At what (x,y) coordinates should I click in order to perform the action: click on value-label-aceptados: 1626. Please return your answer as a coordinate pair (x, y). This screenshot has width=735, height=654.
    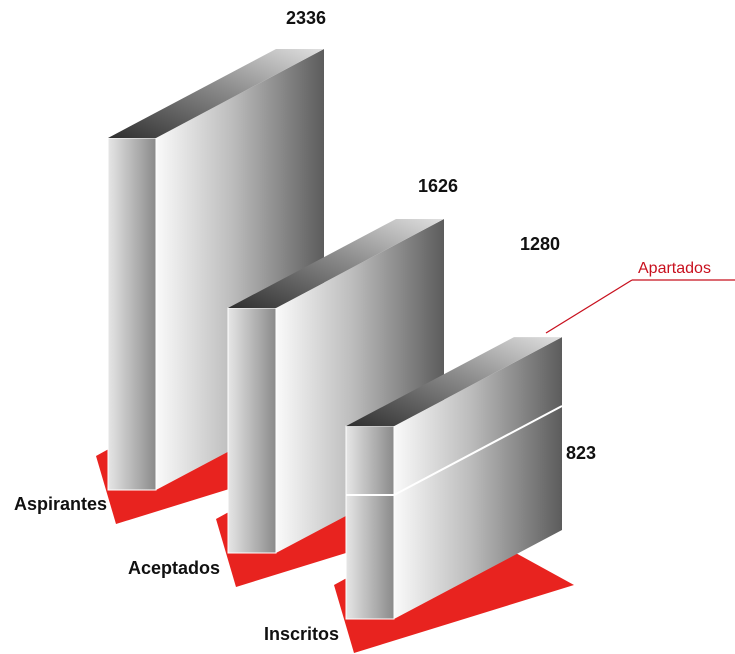
    Looking at the image, I should click on (438, 186).